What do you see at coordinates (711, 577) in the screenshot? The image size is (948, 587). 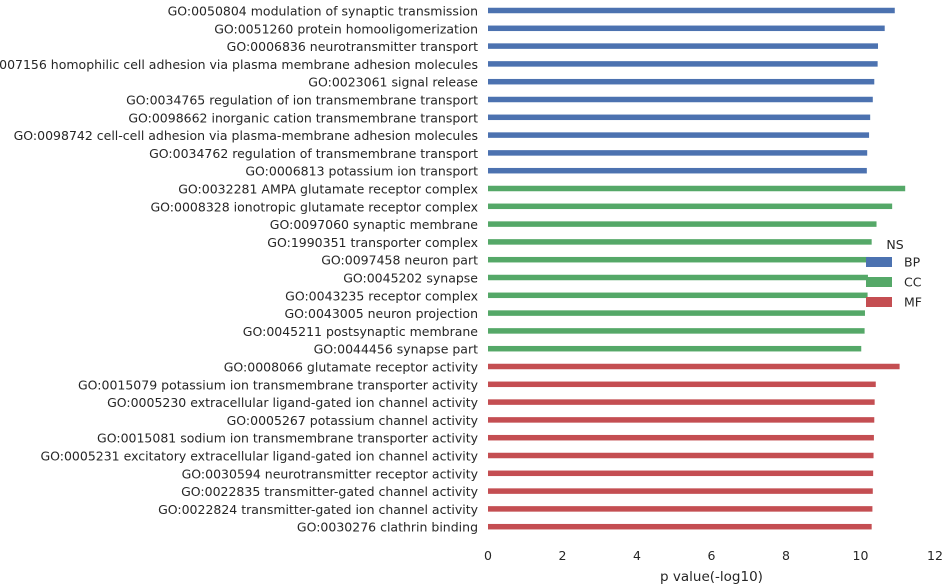 I see `x-axis-title: p value(-log10)` at bounding box center [711, 577].